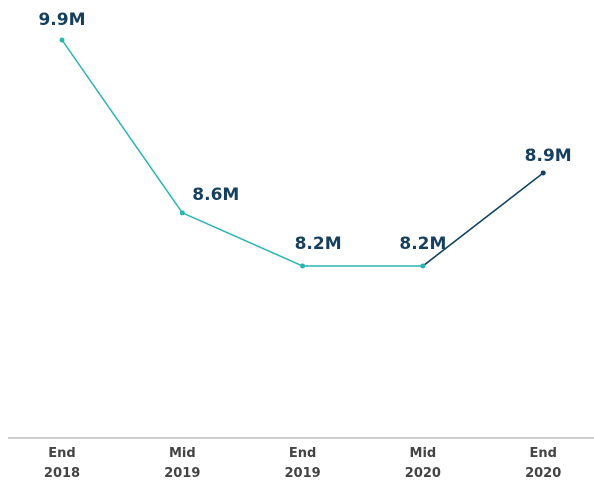 Image resolution: width=594 pixels, height=484 pixels. I want to click on value-label: 9.9M, so click(61, 20).